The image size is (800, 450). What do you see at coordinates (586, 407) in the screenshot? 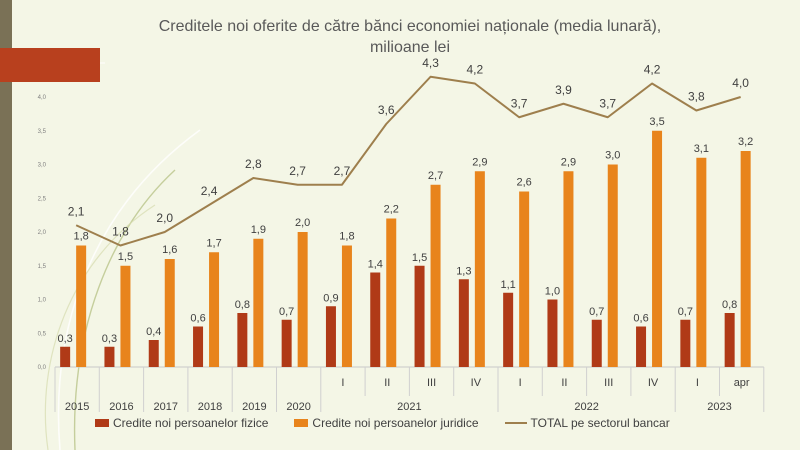
I see `x-group-label: 2022` at bounding box center [586, 407].